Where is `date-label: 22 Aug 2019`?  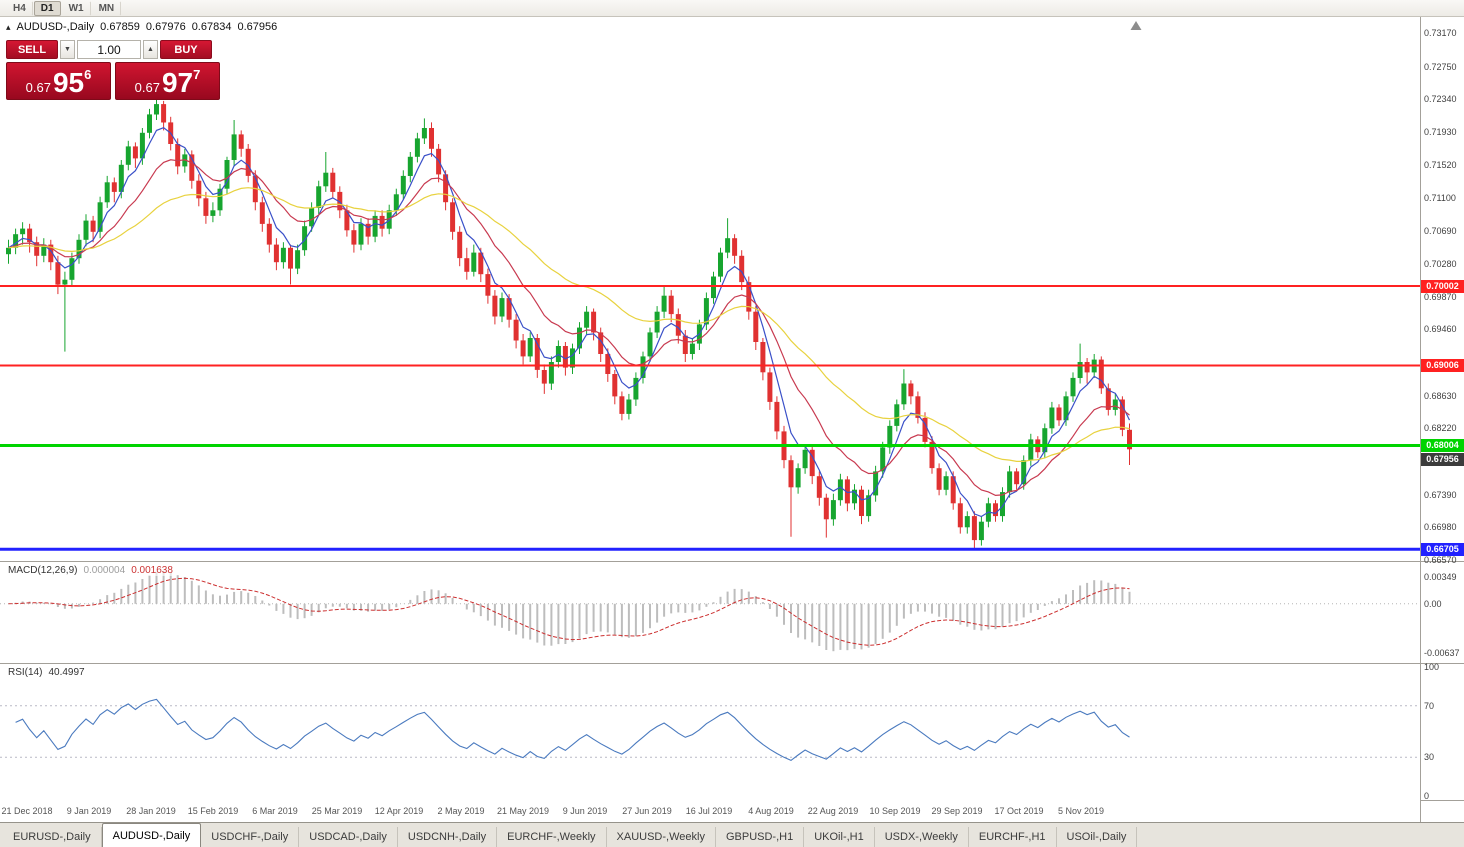 date-label: 22 Aug 2019 is located at coordinates (833, 811).